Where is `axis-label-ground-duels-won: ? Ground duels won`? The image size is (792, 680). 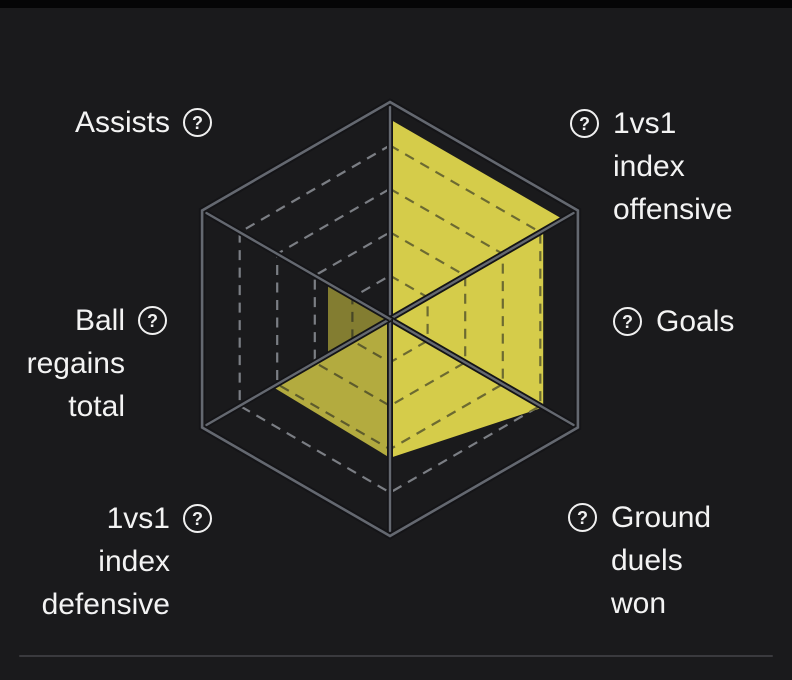 axis-label-ground-duels-won: ? Ground duels won is located at coordinates (639, 560).